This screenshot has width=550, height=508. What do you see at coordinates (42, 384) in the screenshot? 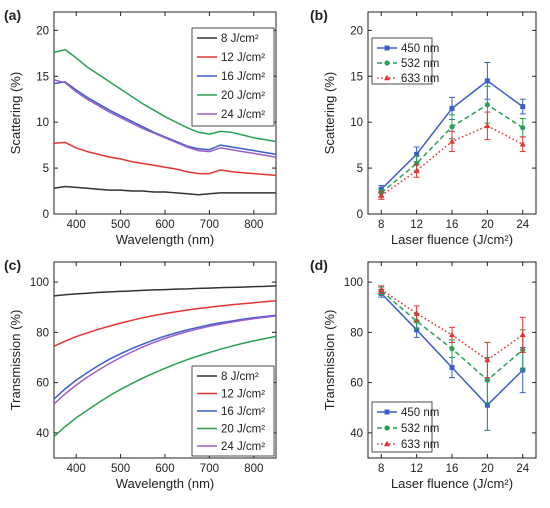
I see `panel-c-y-tick-label: 60` at bounding box center [42, 384].